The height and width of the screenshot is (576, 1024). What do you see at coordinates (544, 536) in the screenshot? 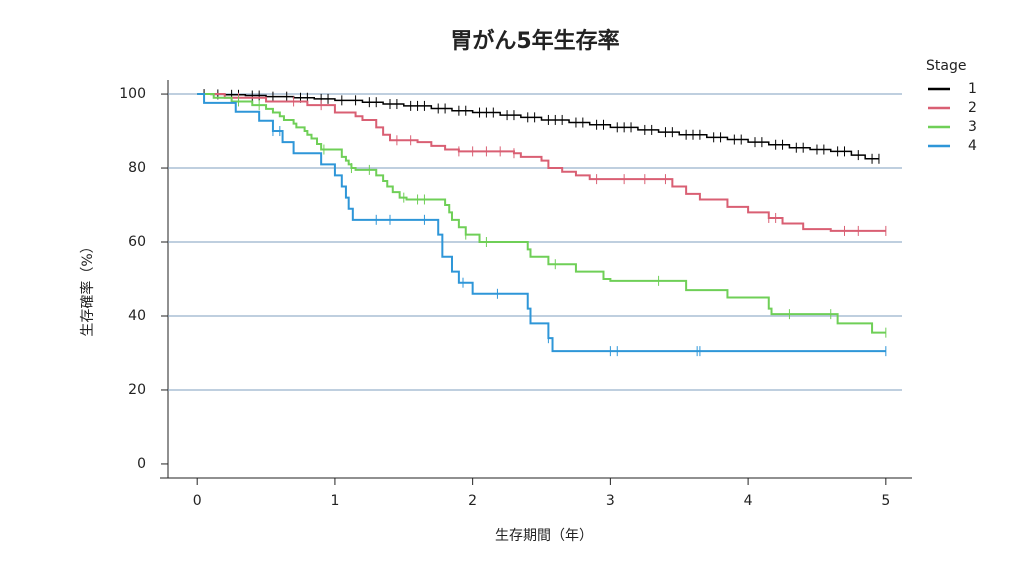
I see `x-axis-label: 生存期間（年）` at bounding box center [544, 536].